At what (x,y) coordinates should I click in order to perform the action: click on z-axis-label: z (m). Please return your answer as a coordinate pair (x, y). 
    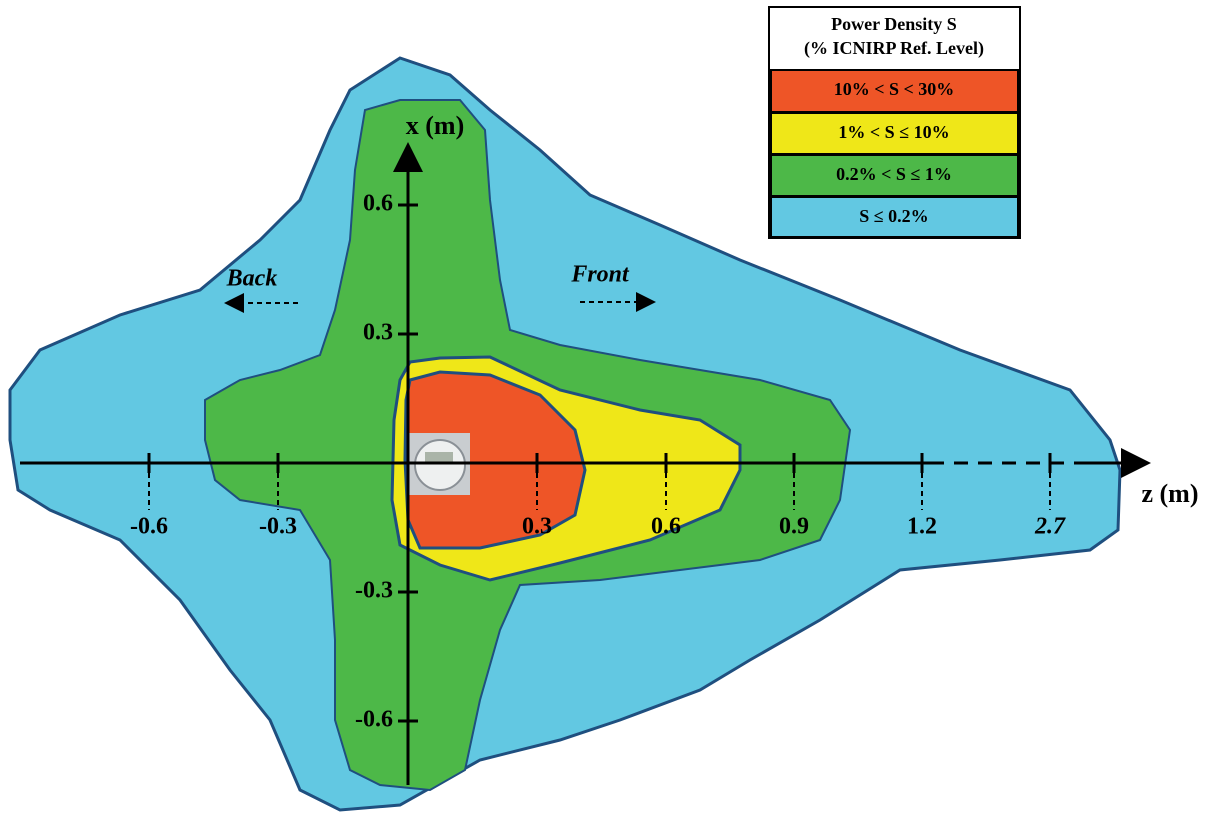
    Looking at the image, I should click on (1169, 493).